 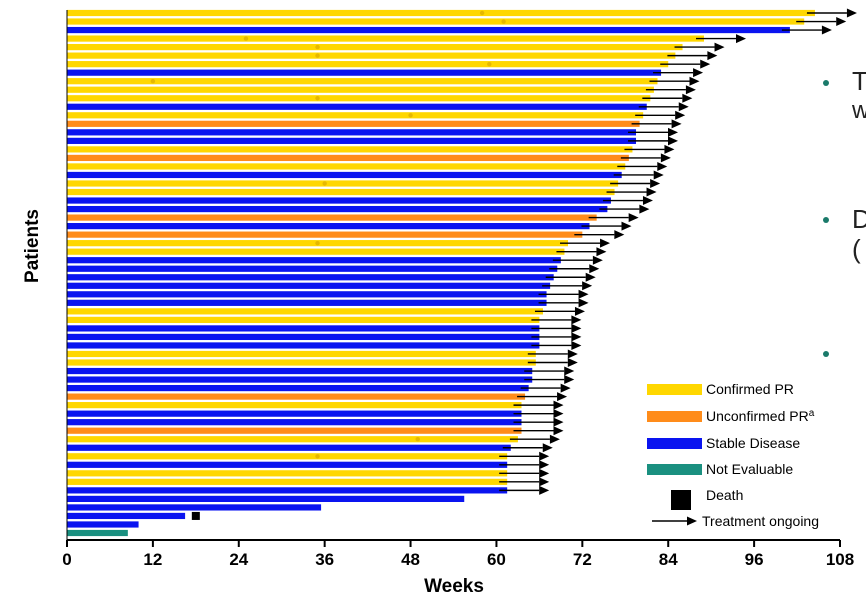 What do you see at coordinates (496, 559) in the screenshot?
I see `x-tick-label: 60` at bounding box center [496, 559].